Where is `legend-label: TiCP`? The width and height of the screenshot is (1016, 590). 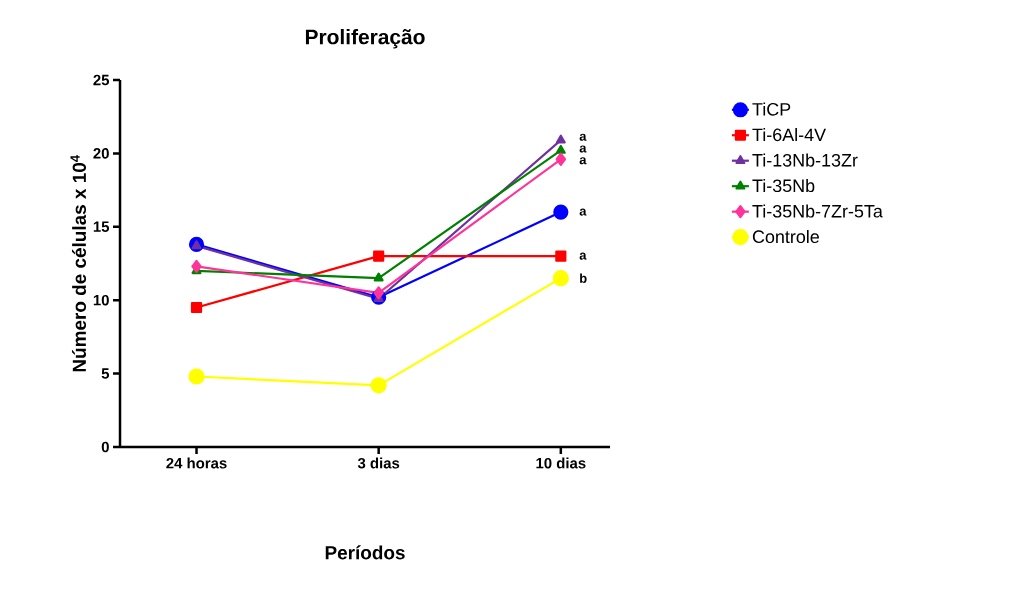
legend-label: TiCP is located at coordinates (771, 109).